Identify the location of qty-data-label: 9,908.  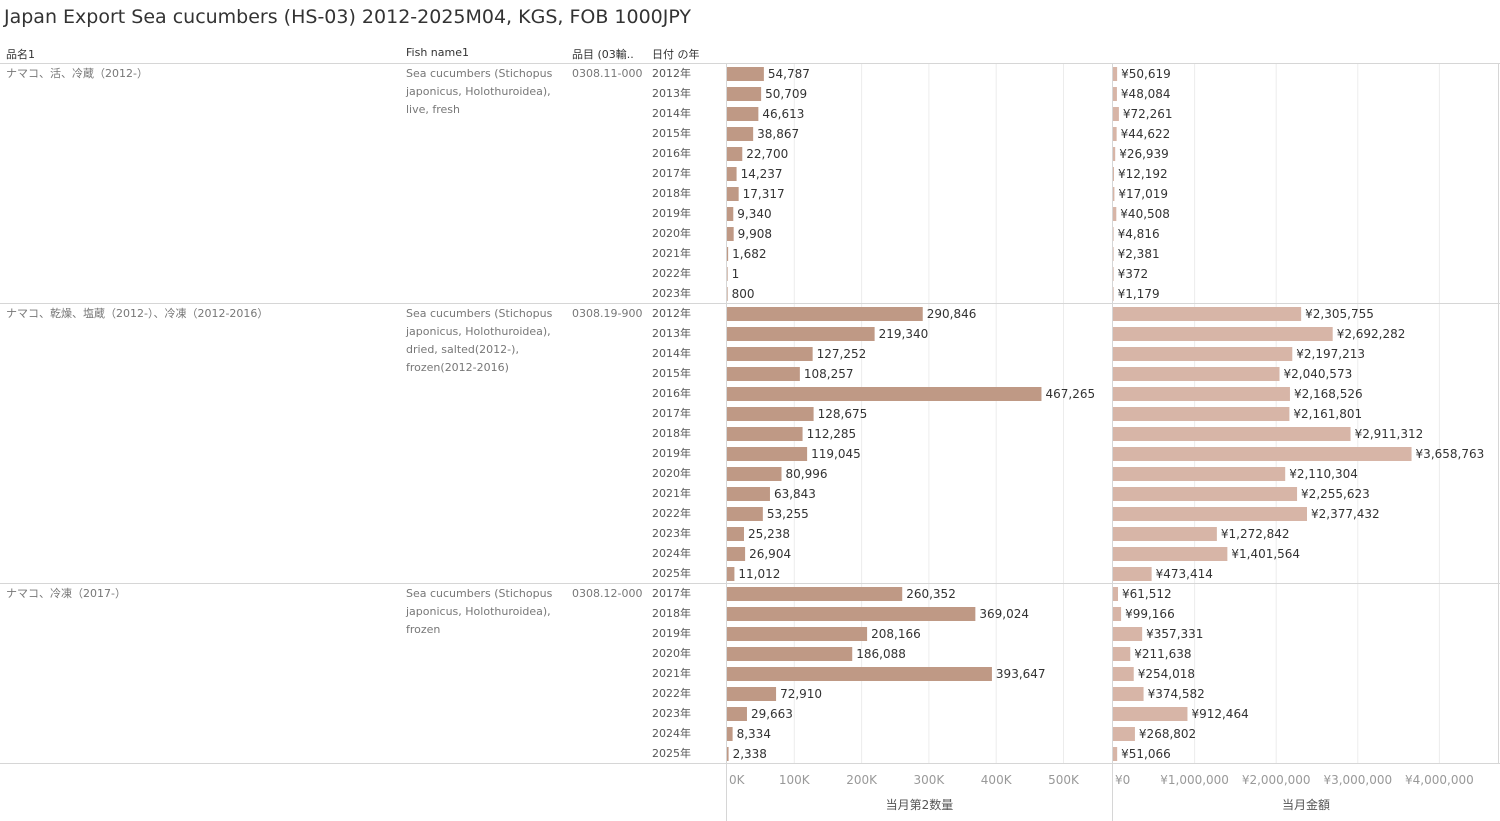
(755, 234).